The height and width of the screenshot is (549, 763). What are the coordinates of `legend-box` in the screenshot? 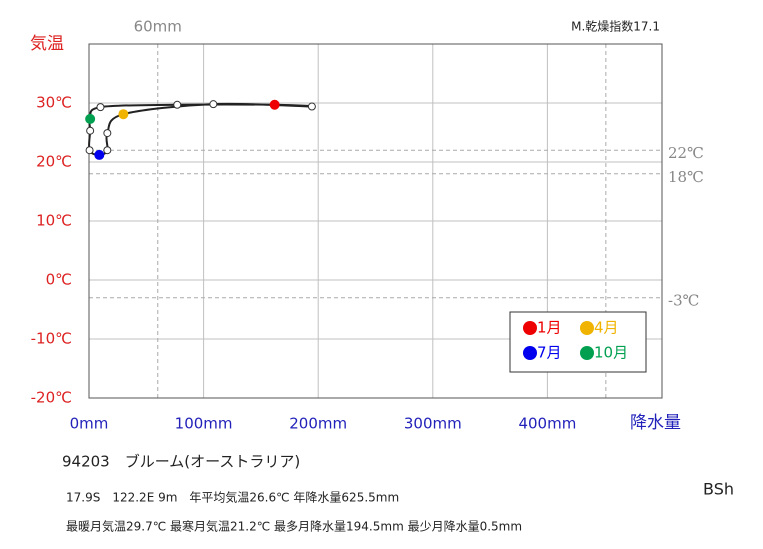 It's located at (578, 342).